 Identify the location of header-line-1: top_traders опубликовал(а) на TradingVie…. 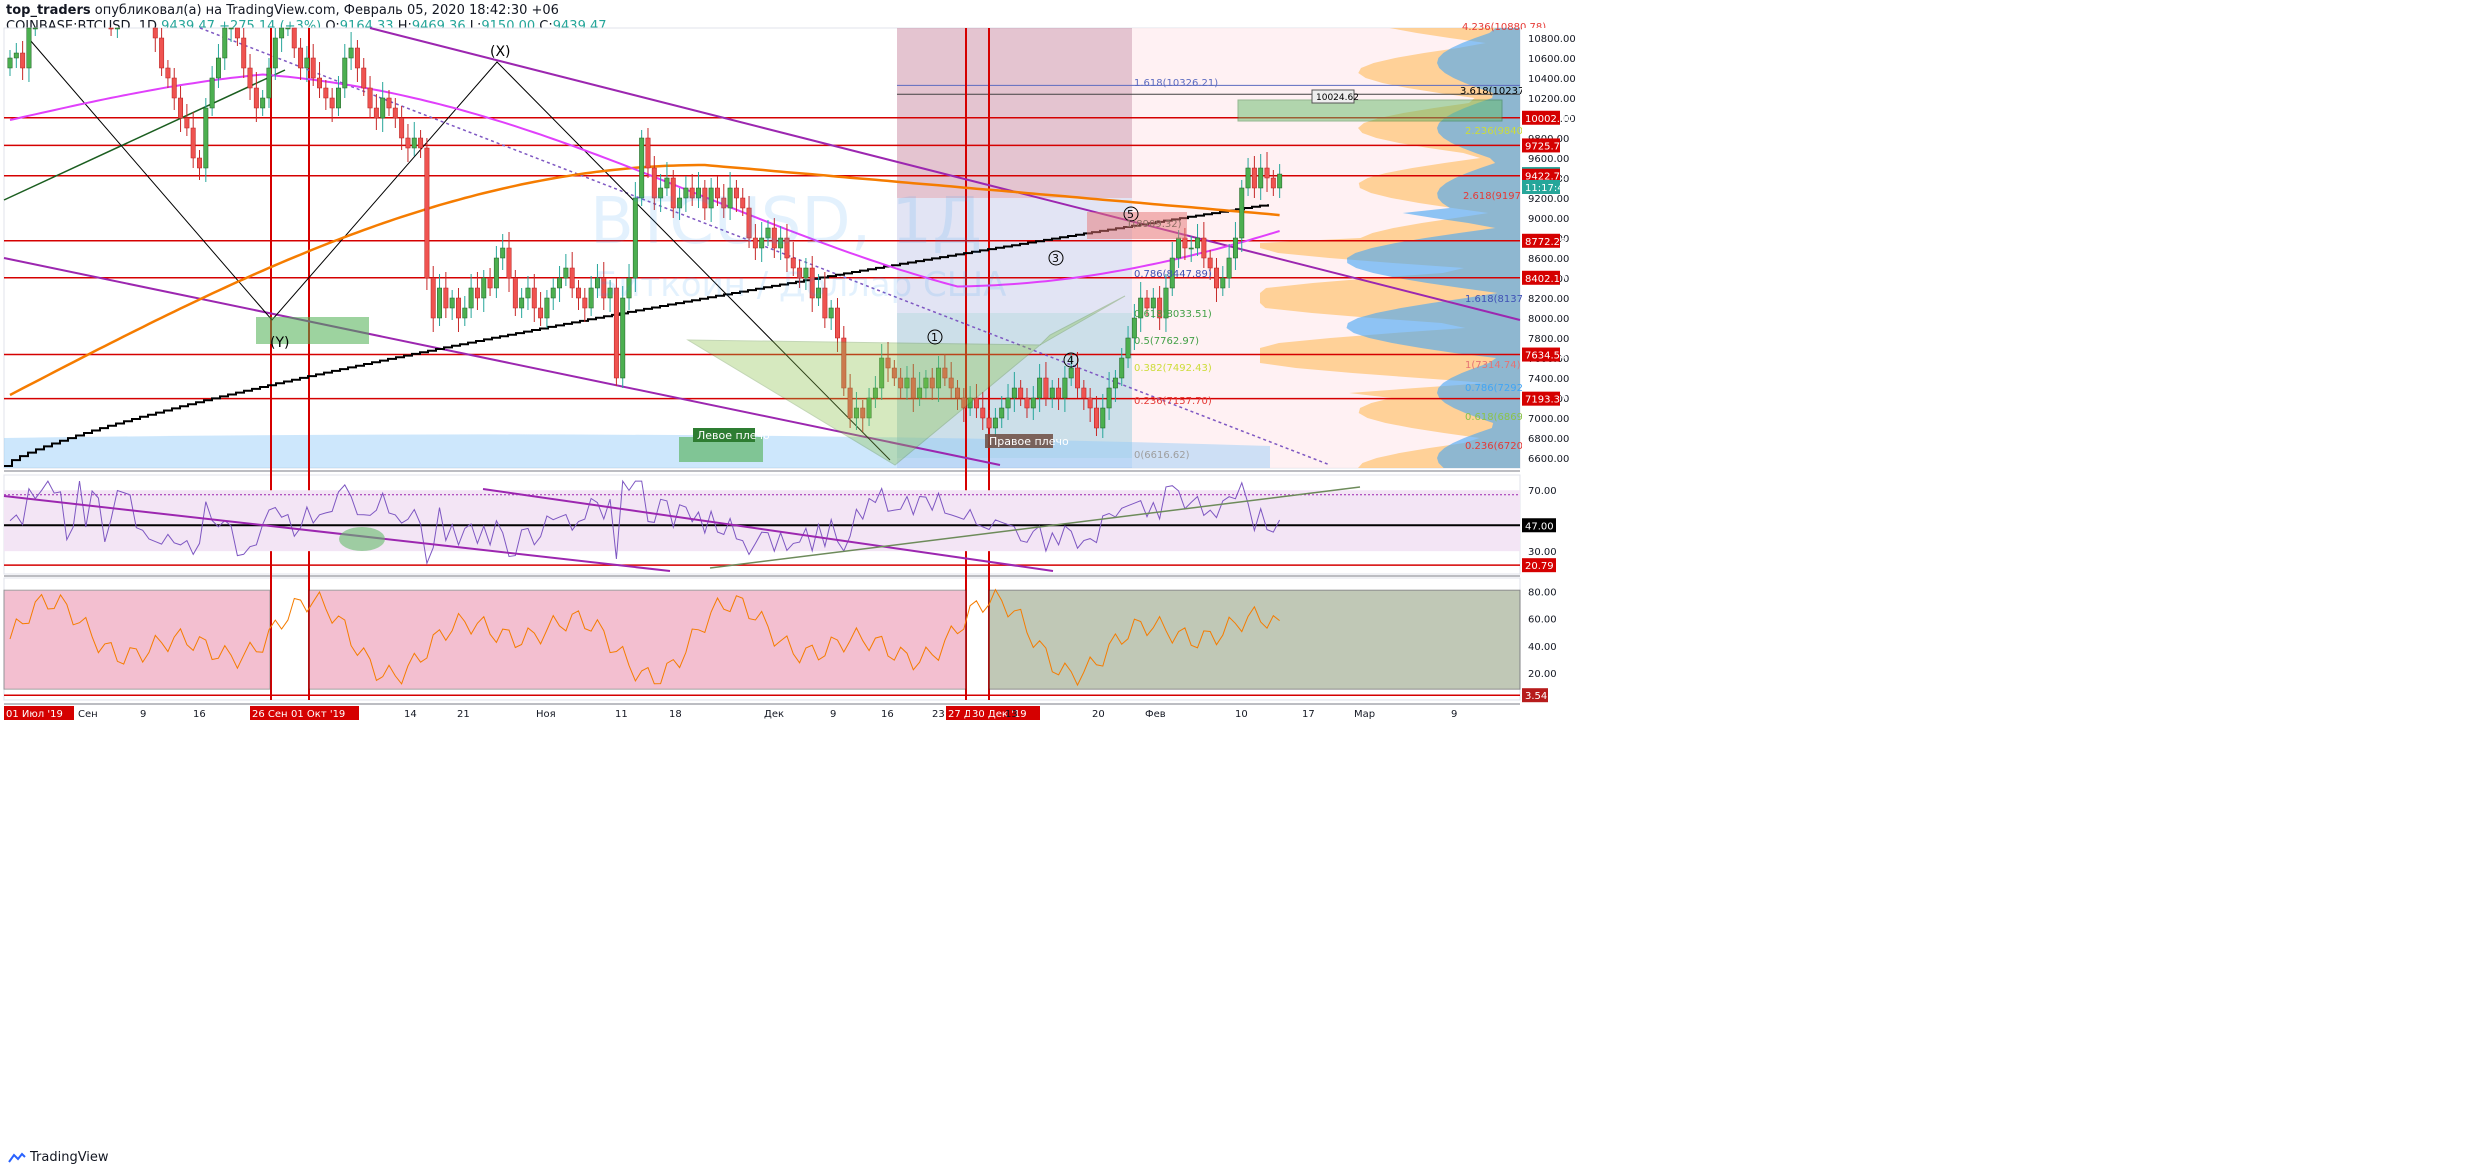
(282, 10).